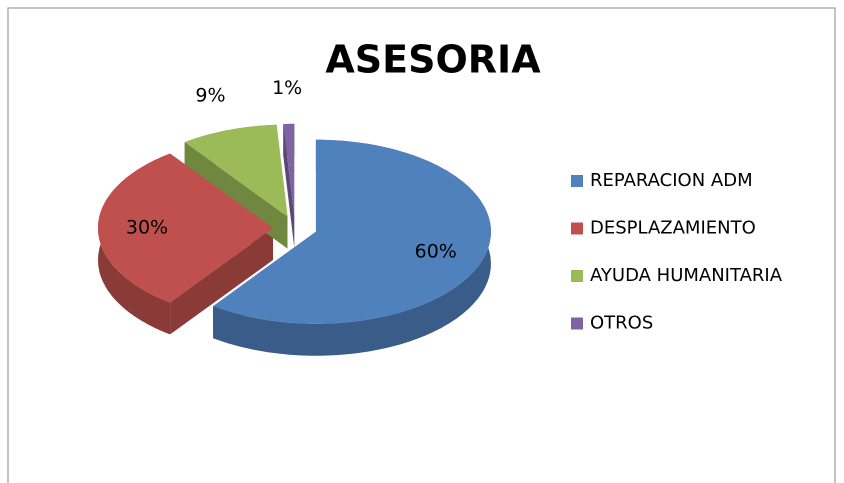 The width and height of the screenshot is (844, 483). I want to click on slice-side, so click(352, 247).